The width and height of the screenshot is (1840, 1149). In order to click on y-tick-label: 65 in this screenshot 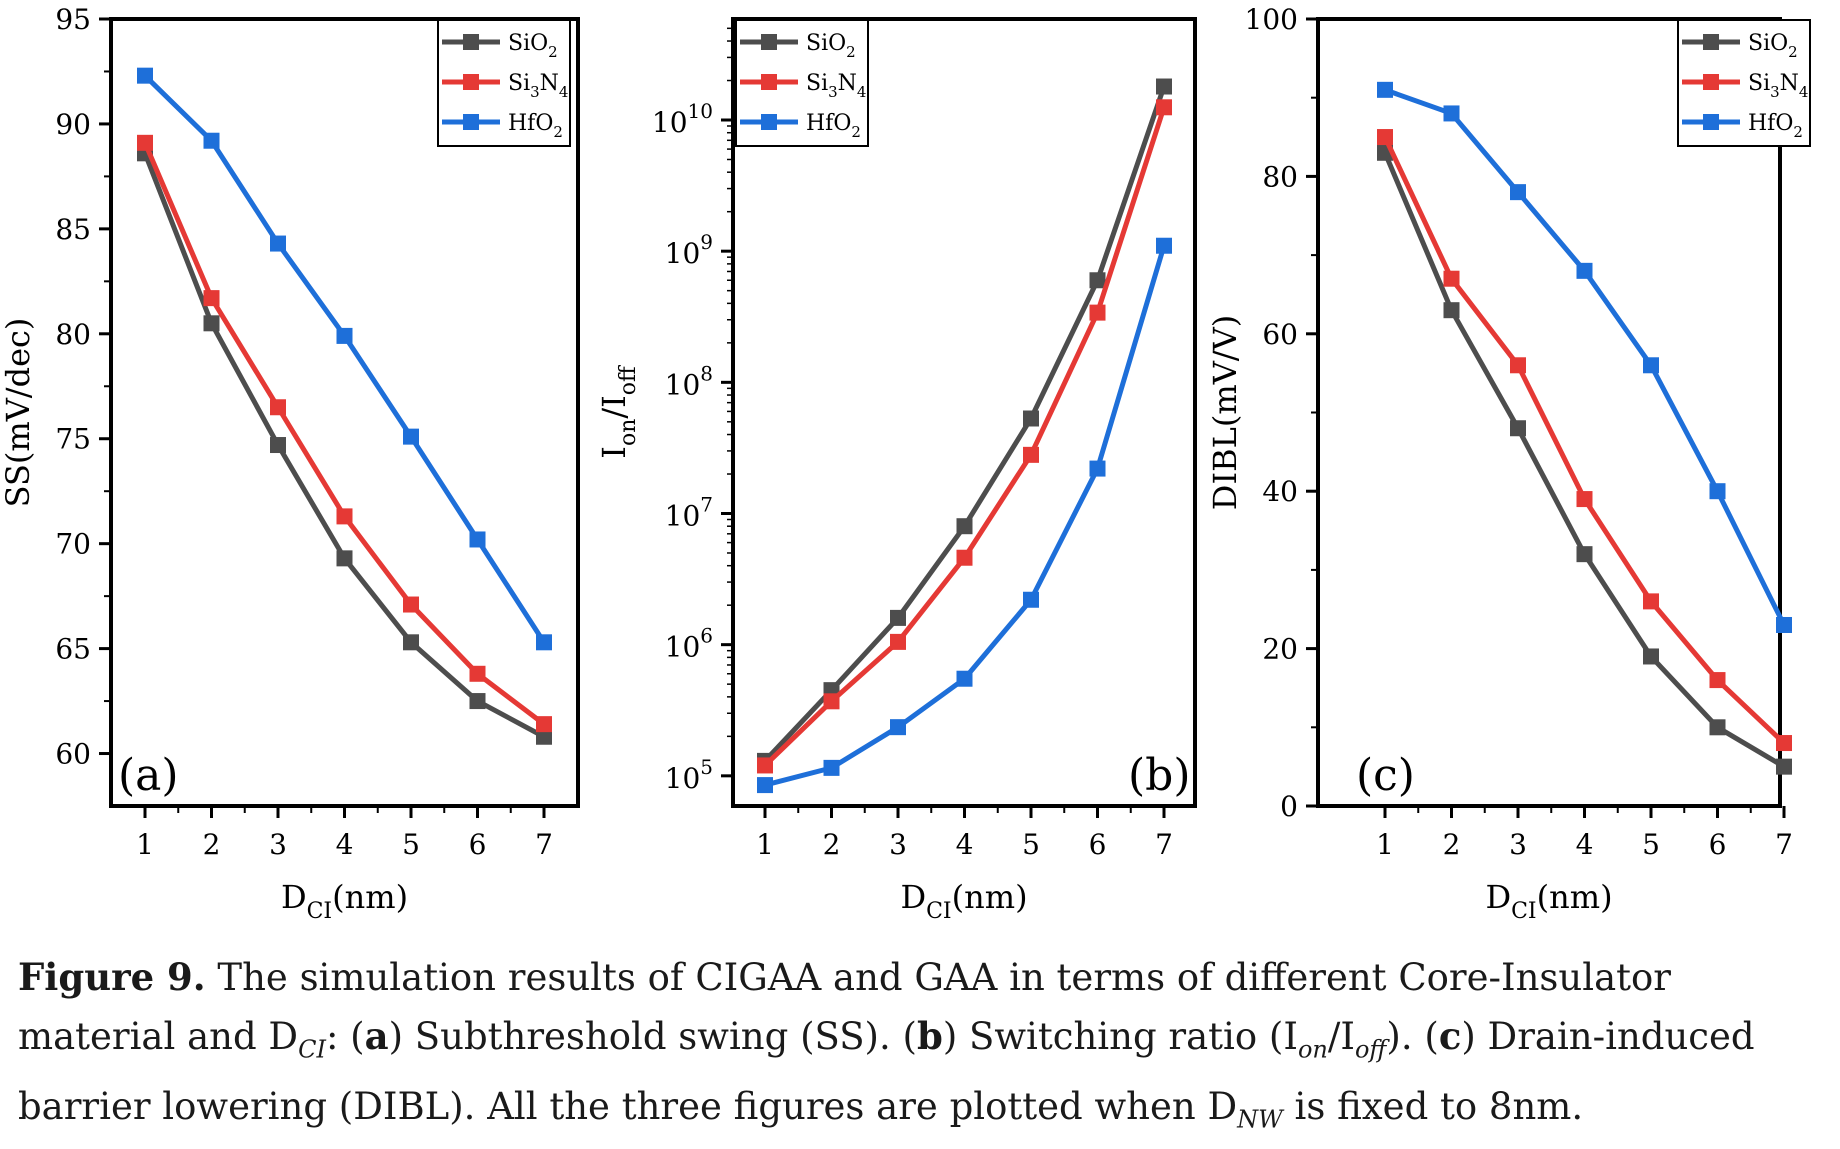, I will do `click(73, 649)`.